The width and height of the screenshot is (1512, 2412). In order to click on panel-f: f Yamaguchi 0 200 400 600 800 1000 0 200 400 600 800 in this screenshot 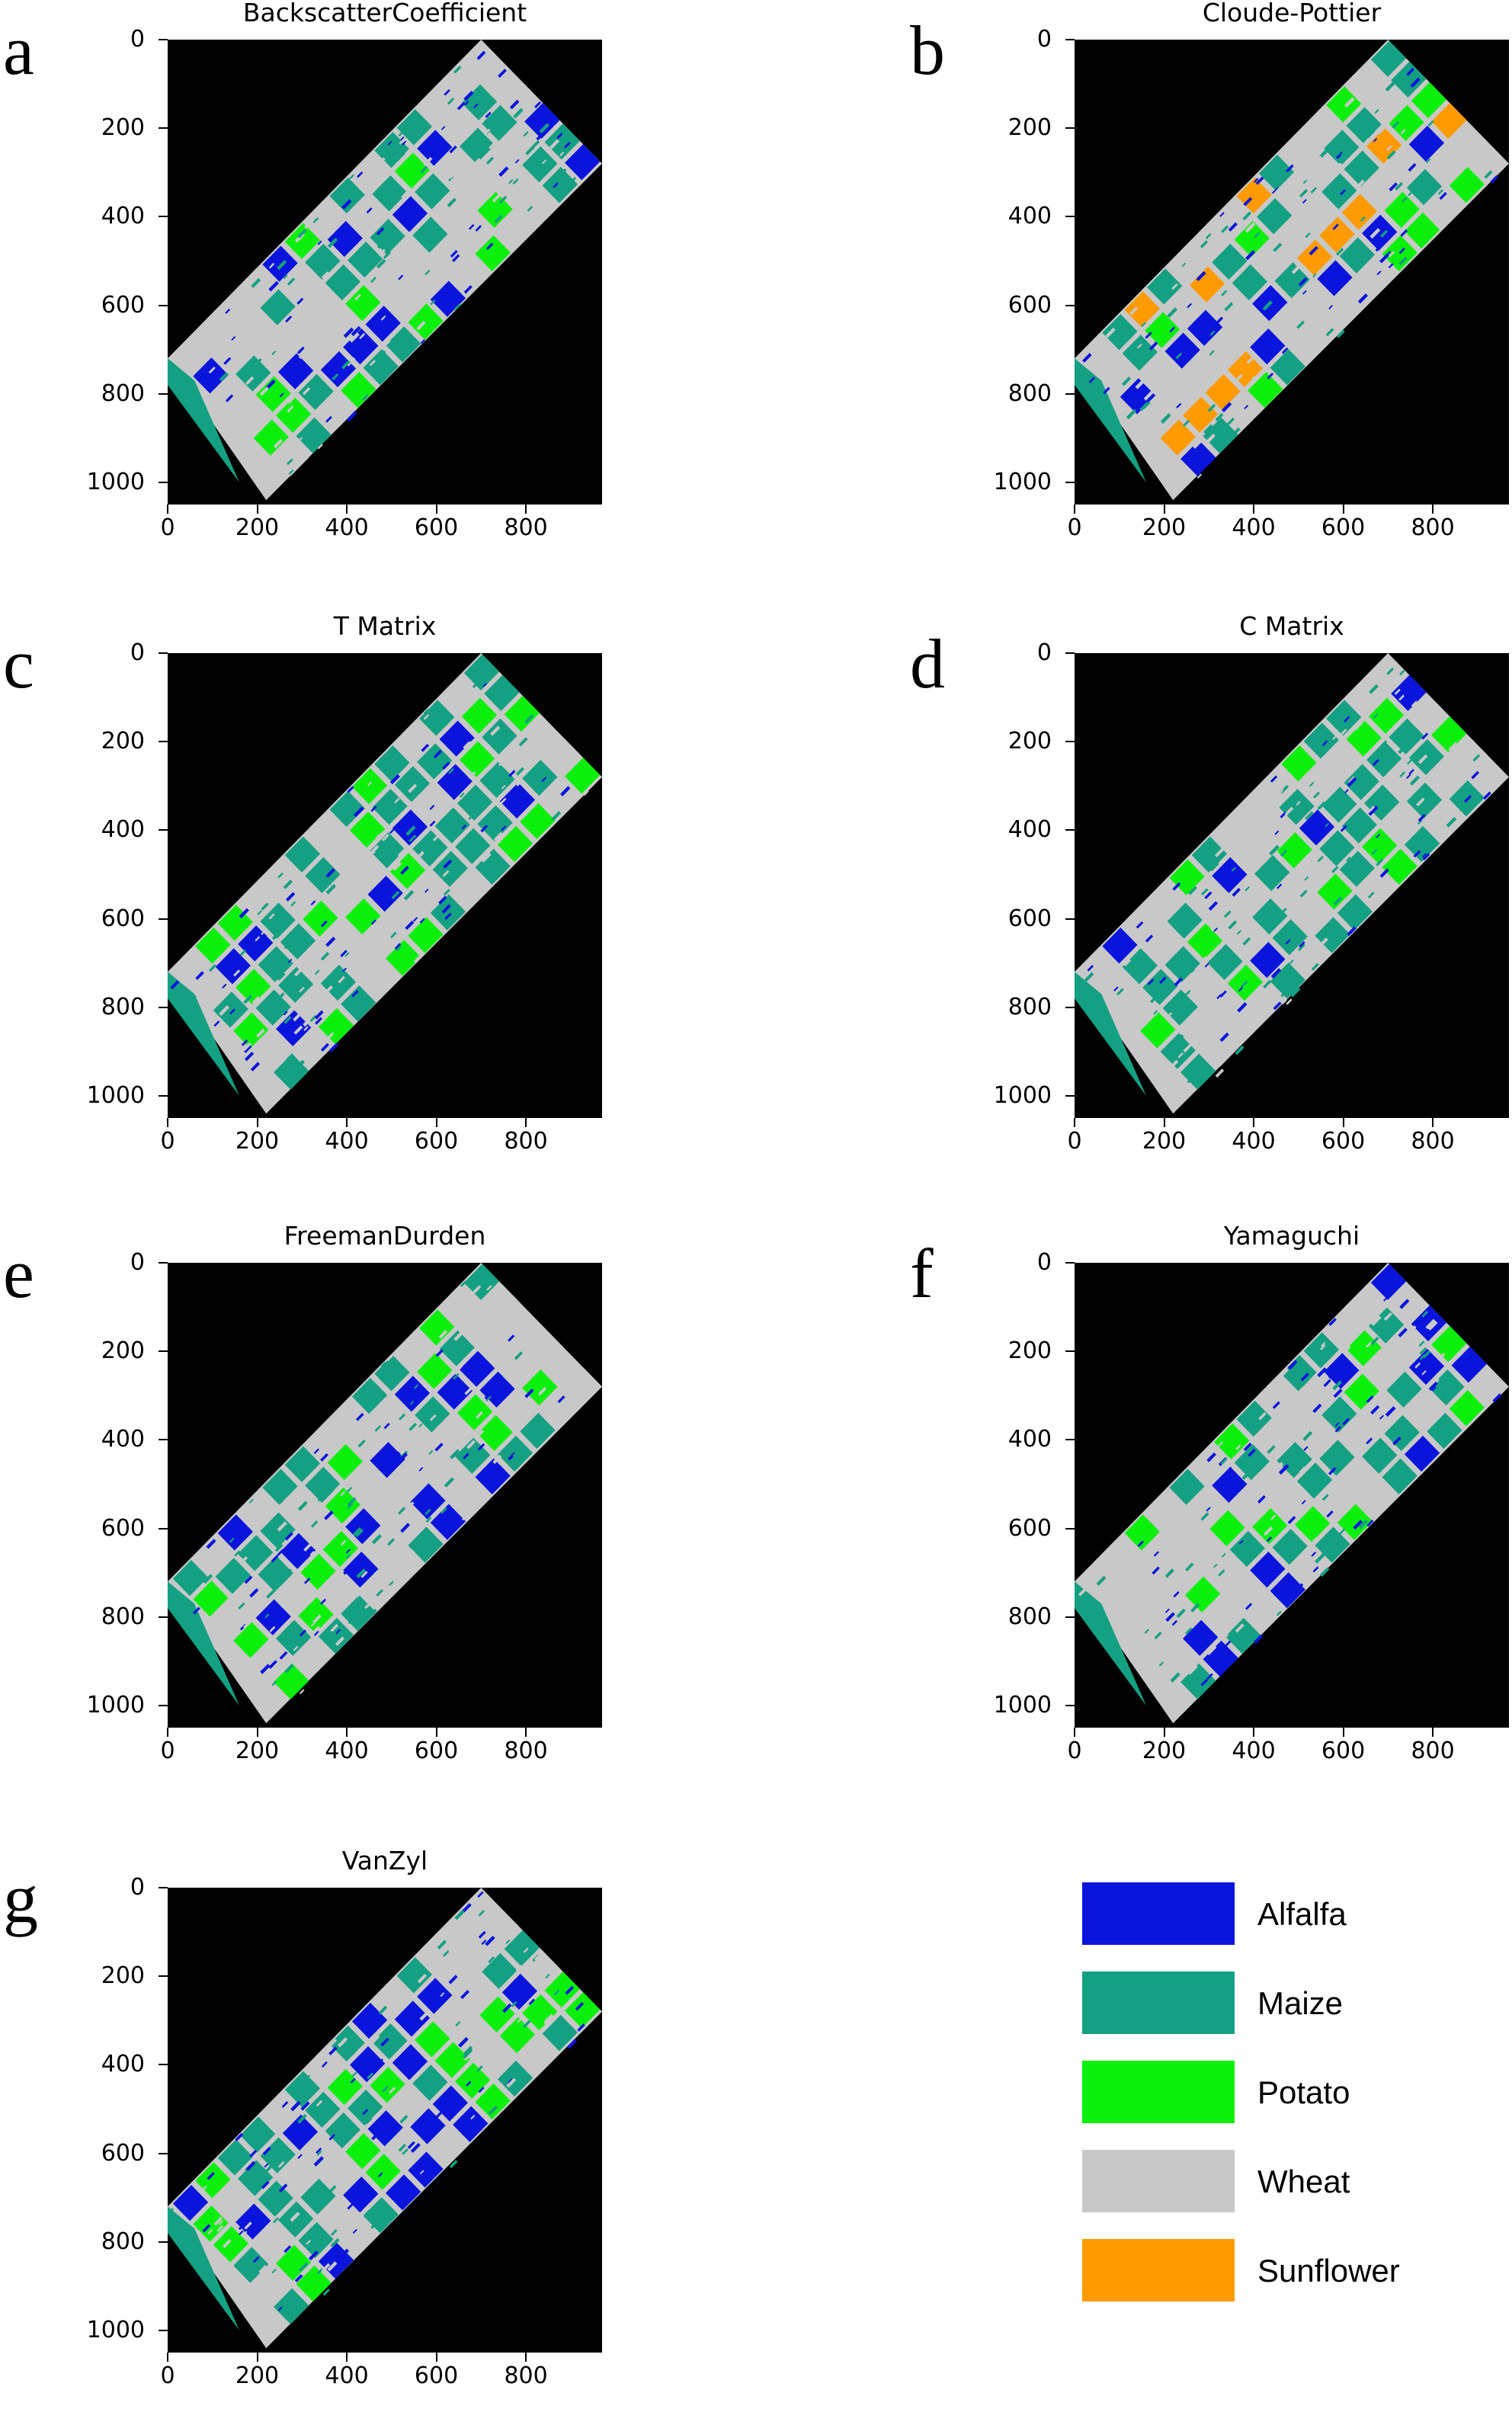, I will do `click(1208, 1505)`.